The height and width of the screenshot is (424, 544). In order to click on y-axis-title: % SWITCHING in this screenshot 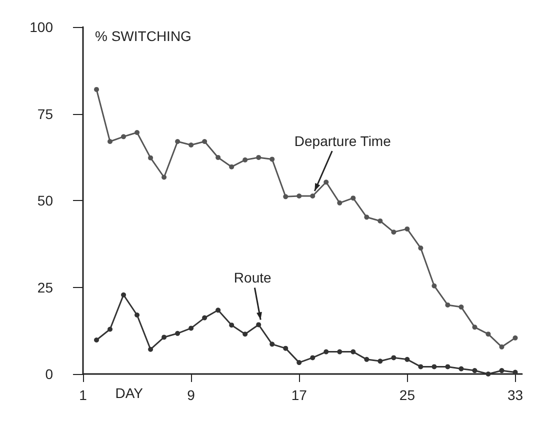, I will do `click(143, 36)`.